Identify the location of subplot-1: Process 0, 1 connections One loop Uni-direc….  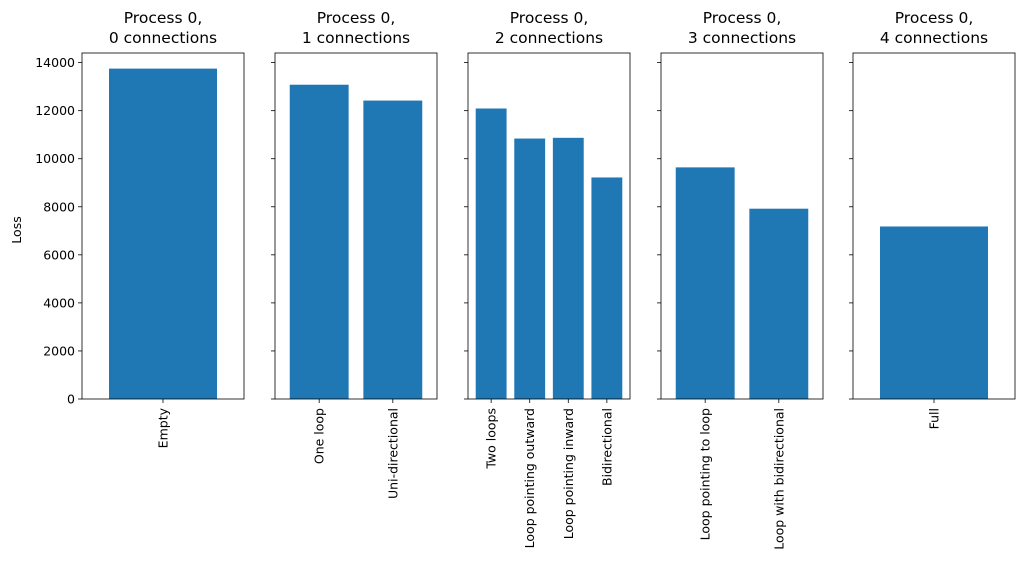
(354, 254).